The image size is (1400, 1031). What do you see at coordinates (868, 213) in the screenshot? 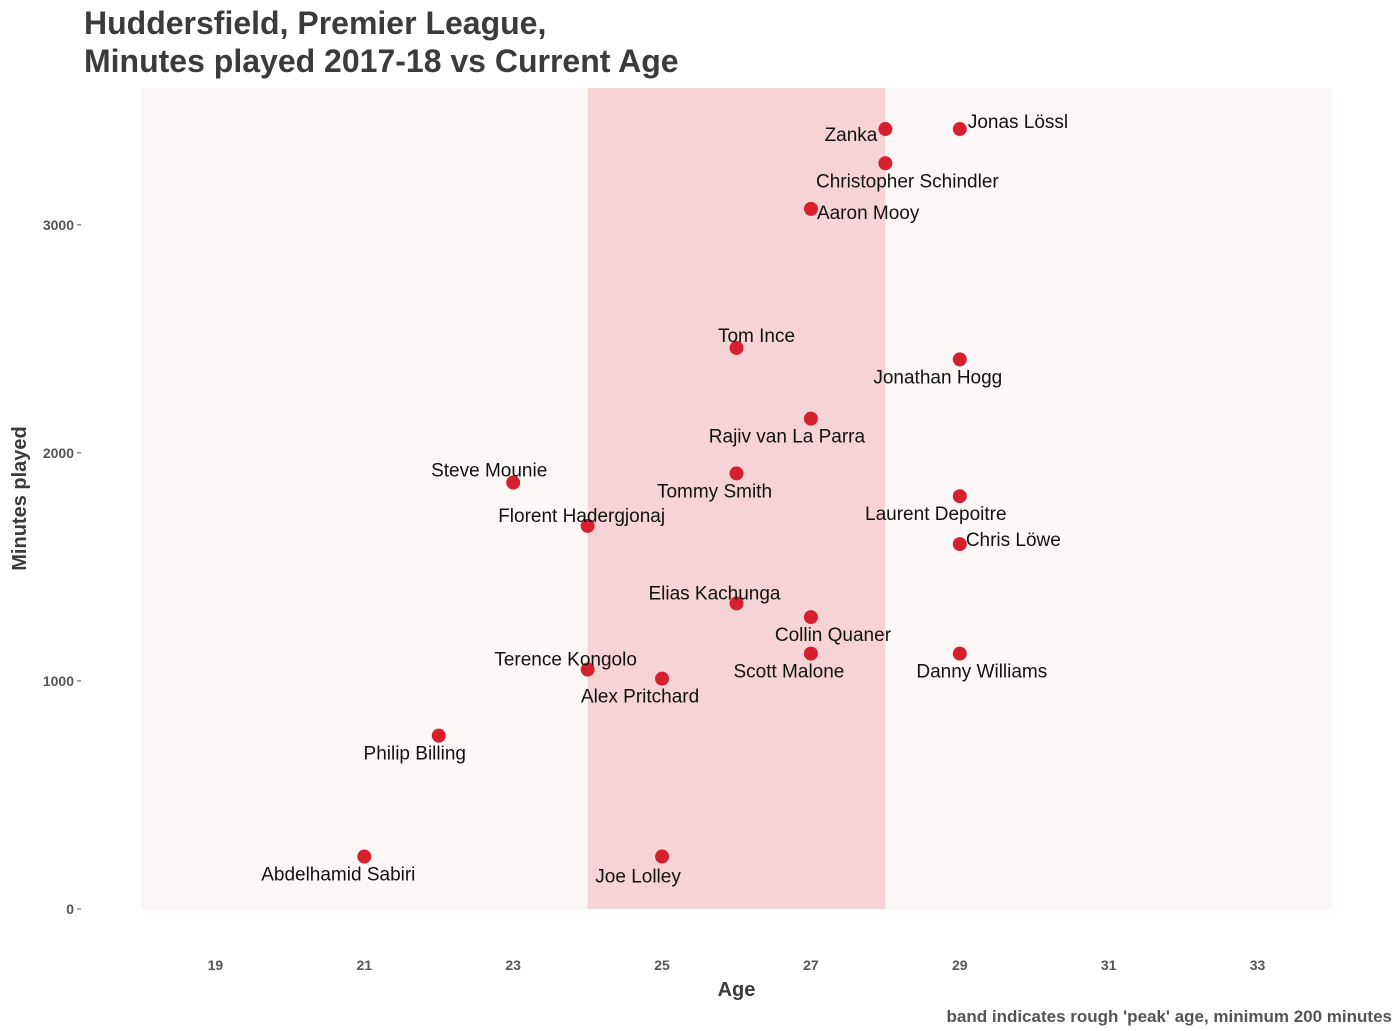
I see `point-label: Aaron Mooy` at bounding box center [868, 213].